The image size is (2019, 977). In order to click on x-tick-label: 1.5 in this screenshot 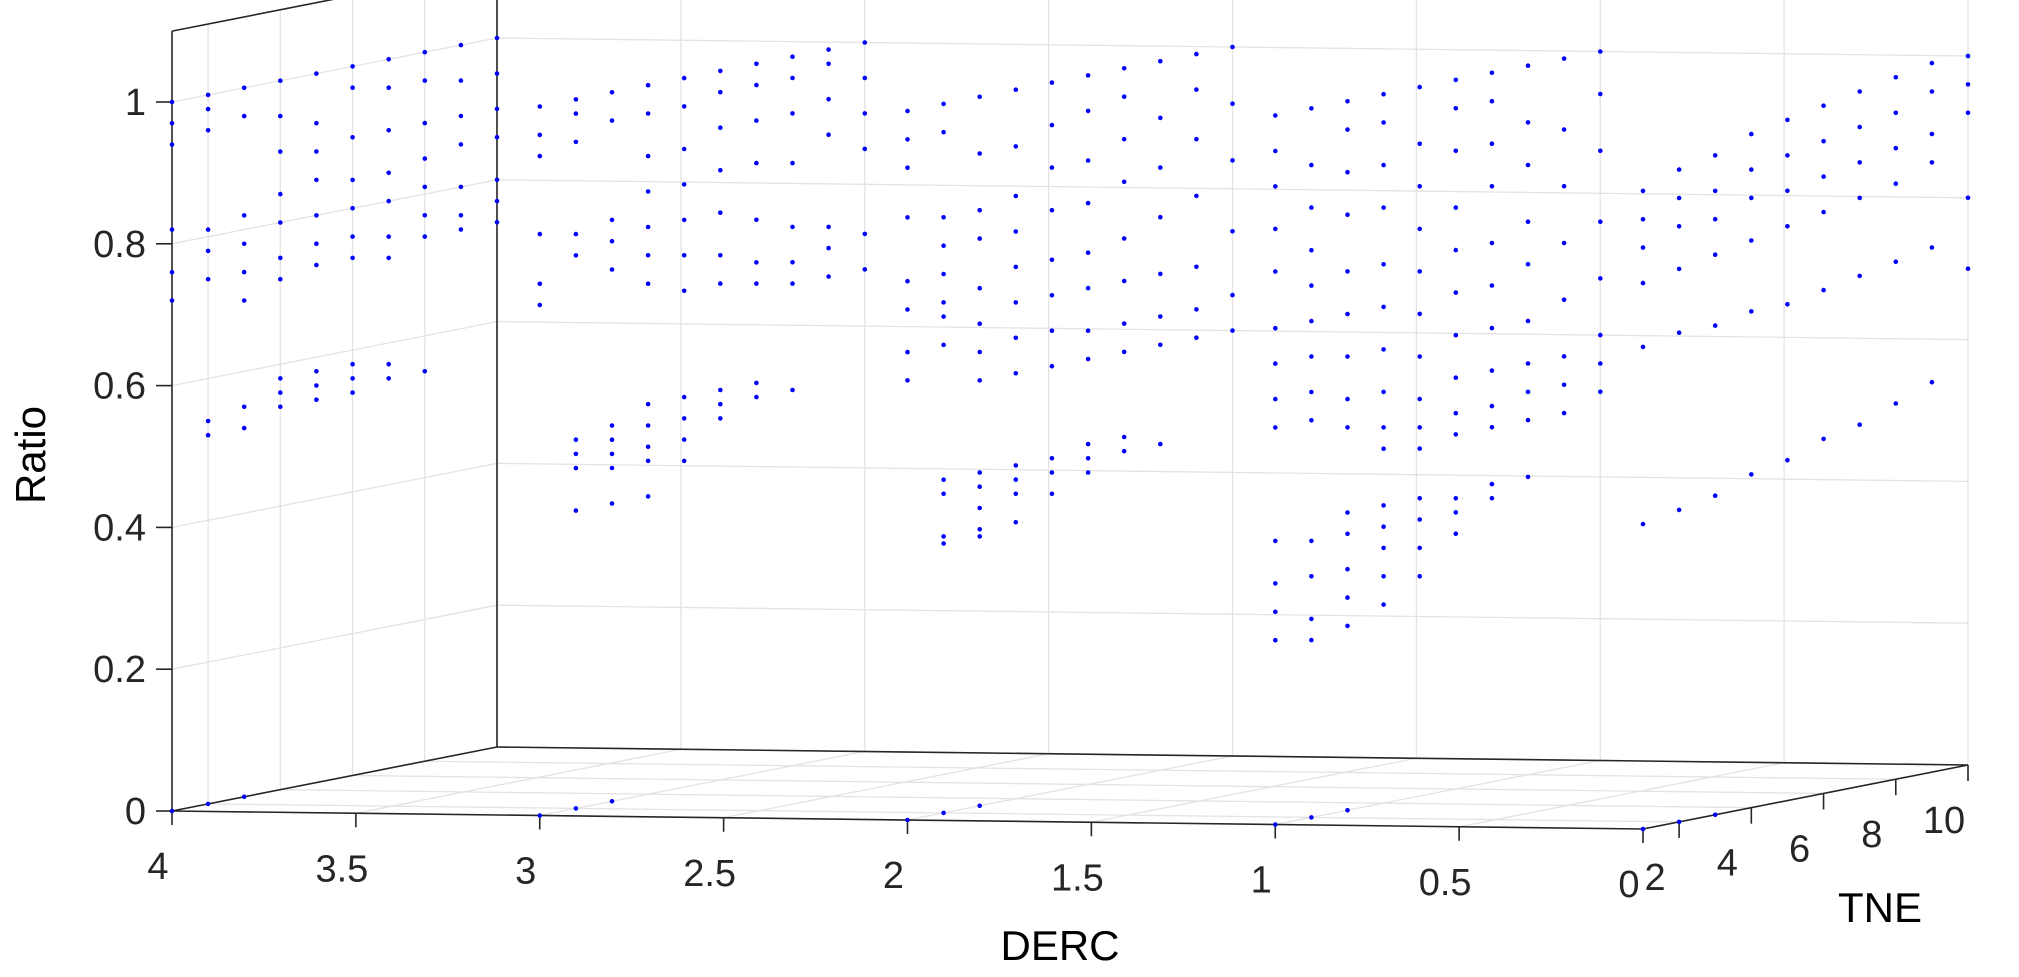, I will do `click(1077, 878)`.